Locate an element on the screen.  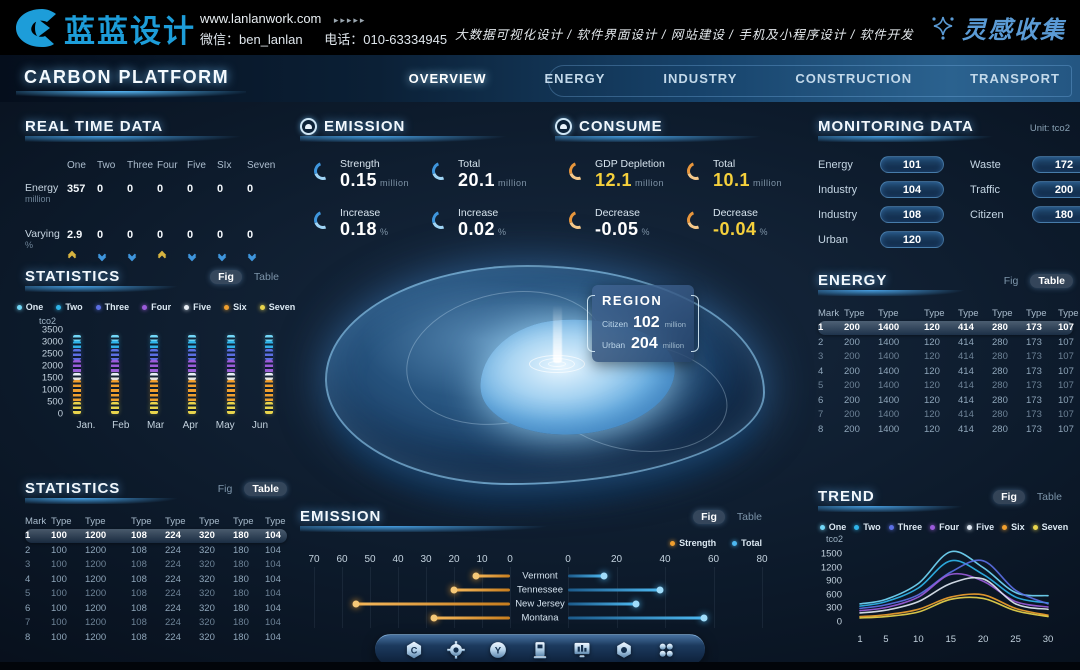
region-row-unit: million is located at coordinates (673, 345).